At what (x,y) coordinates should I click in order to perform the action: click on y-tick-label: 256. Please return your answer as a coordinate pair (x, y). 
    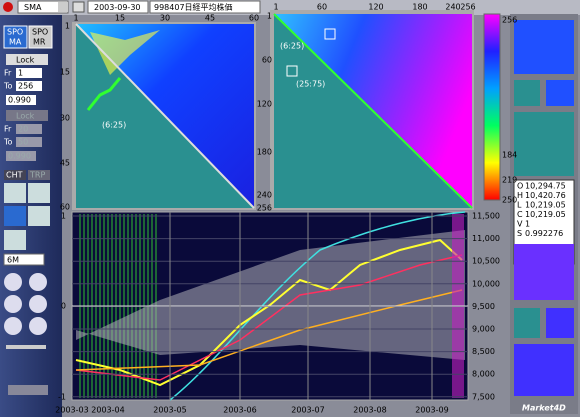
    Looking at the image, I should click on (264, 208).